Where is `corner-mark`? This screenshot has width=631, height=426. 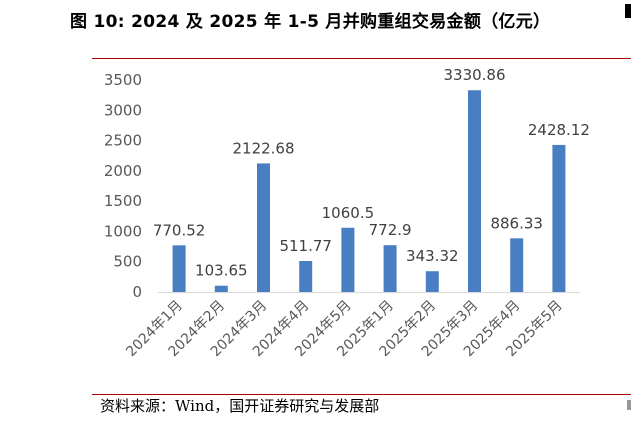 corner-mark is located at coordinates (628, 11).